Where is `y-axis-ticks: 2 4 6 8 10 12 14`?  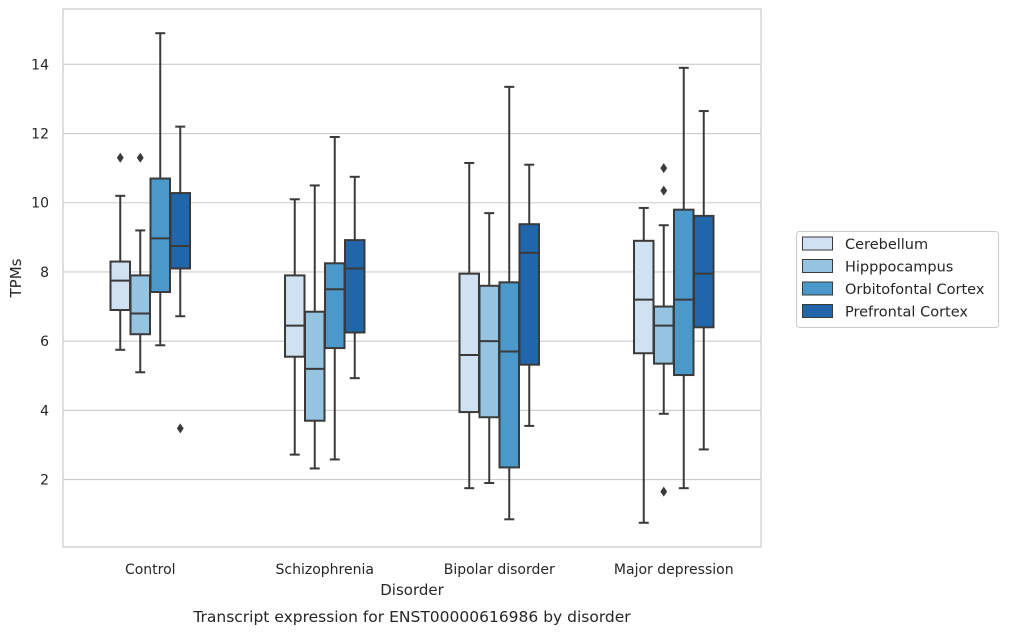
y-axis-ticks: 2 4 6 8 10 12 14 is located at coordinates (40, 272).